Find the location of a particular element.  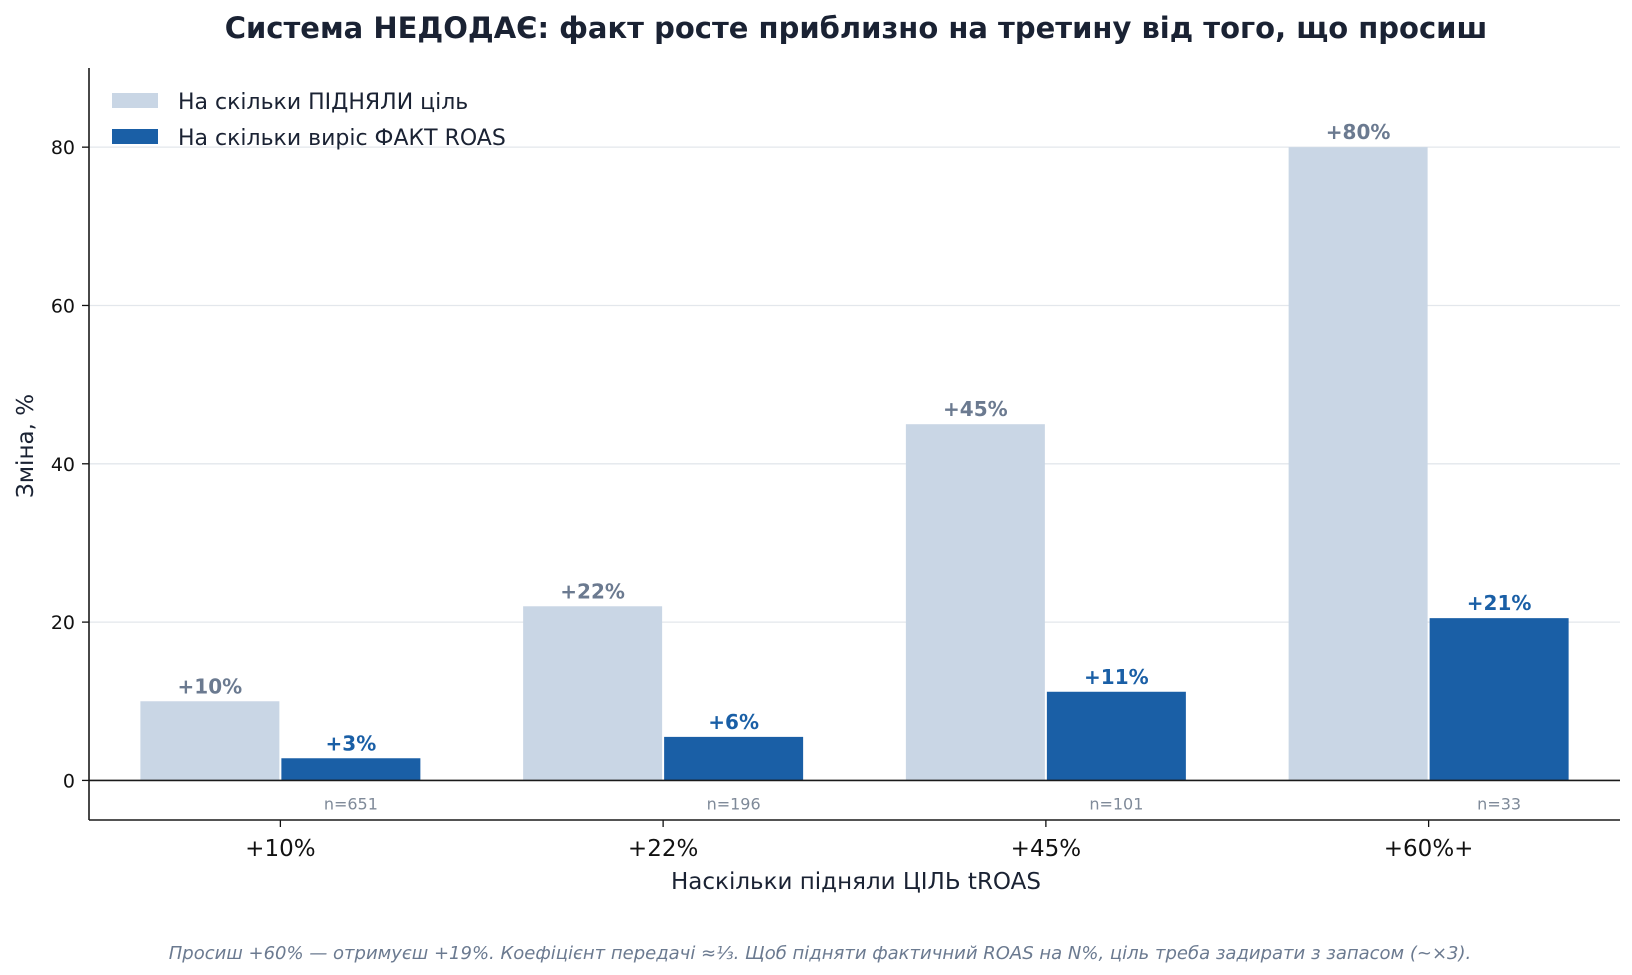

sample-size-label: n=33 is located at coordinates (1499, 803).